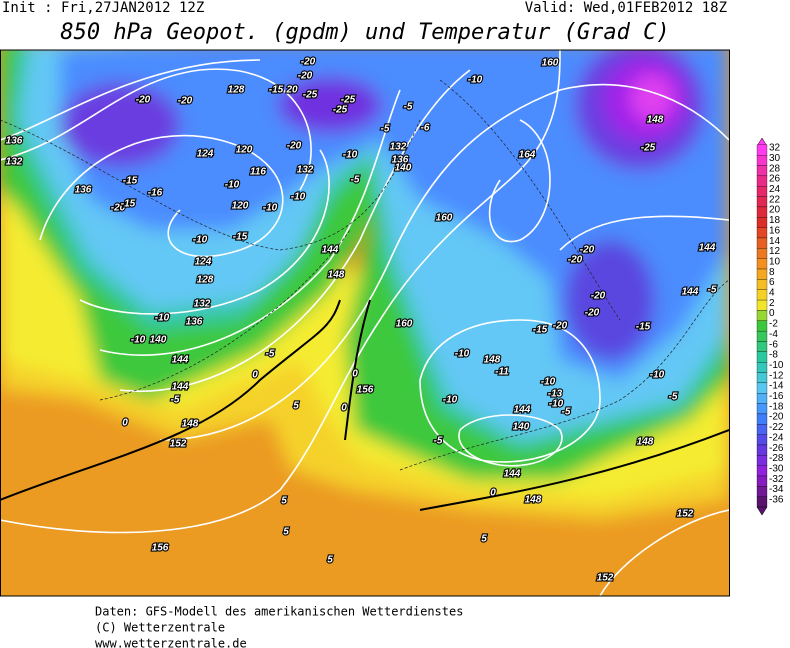  I want to click on contour-label: 120, so click(244, 150).